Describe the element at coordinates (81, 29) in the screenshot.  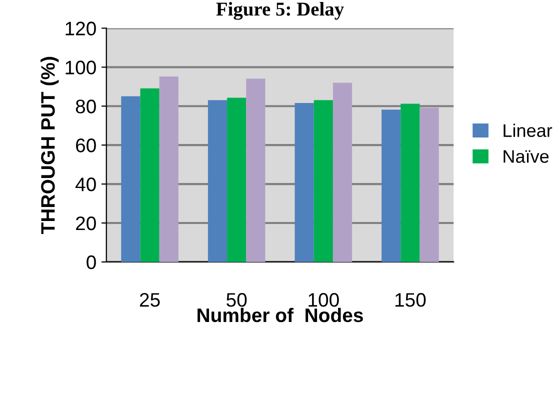
I see `y-tick-label: 120` at that location.